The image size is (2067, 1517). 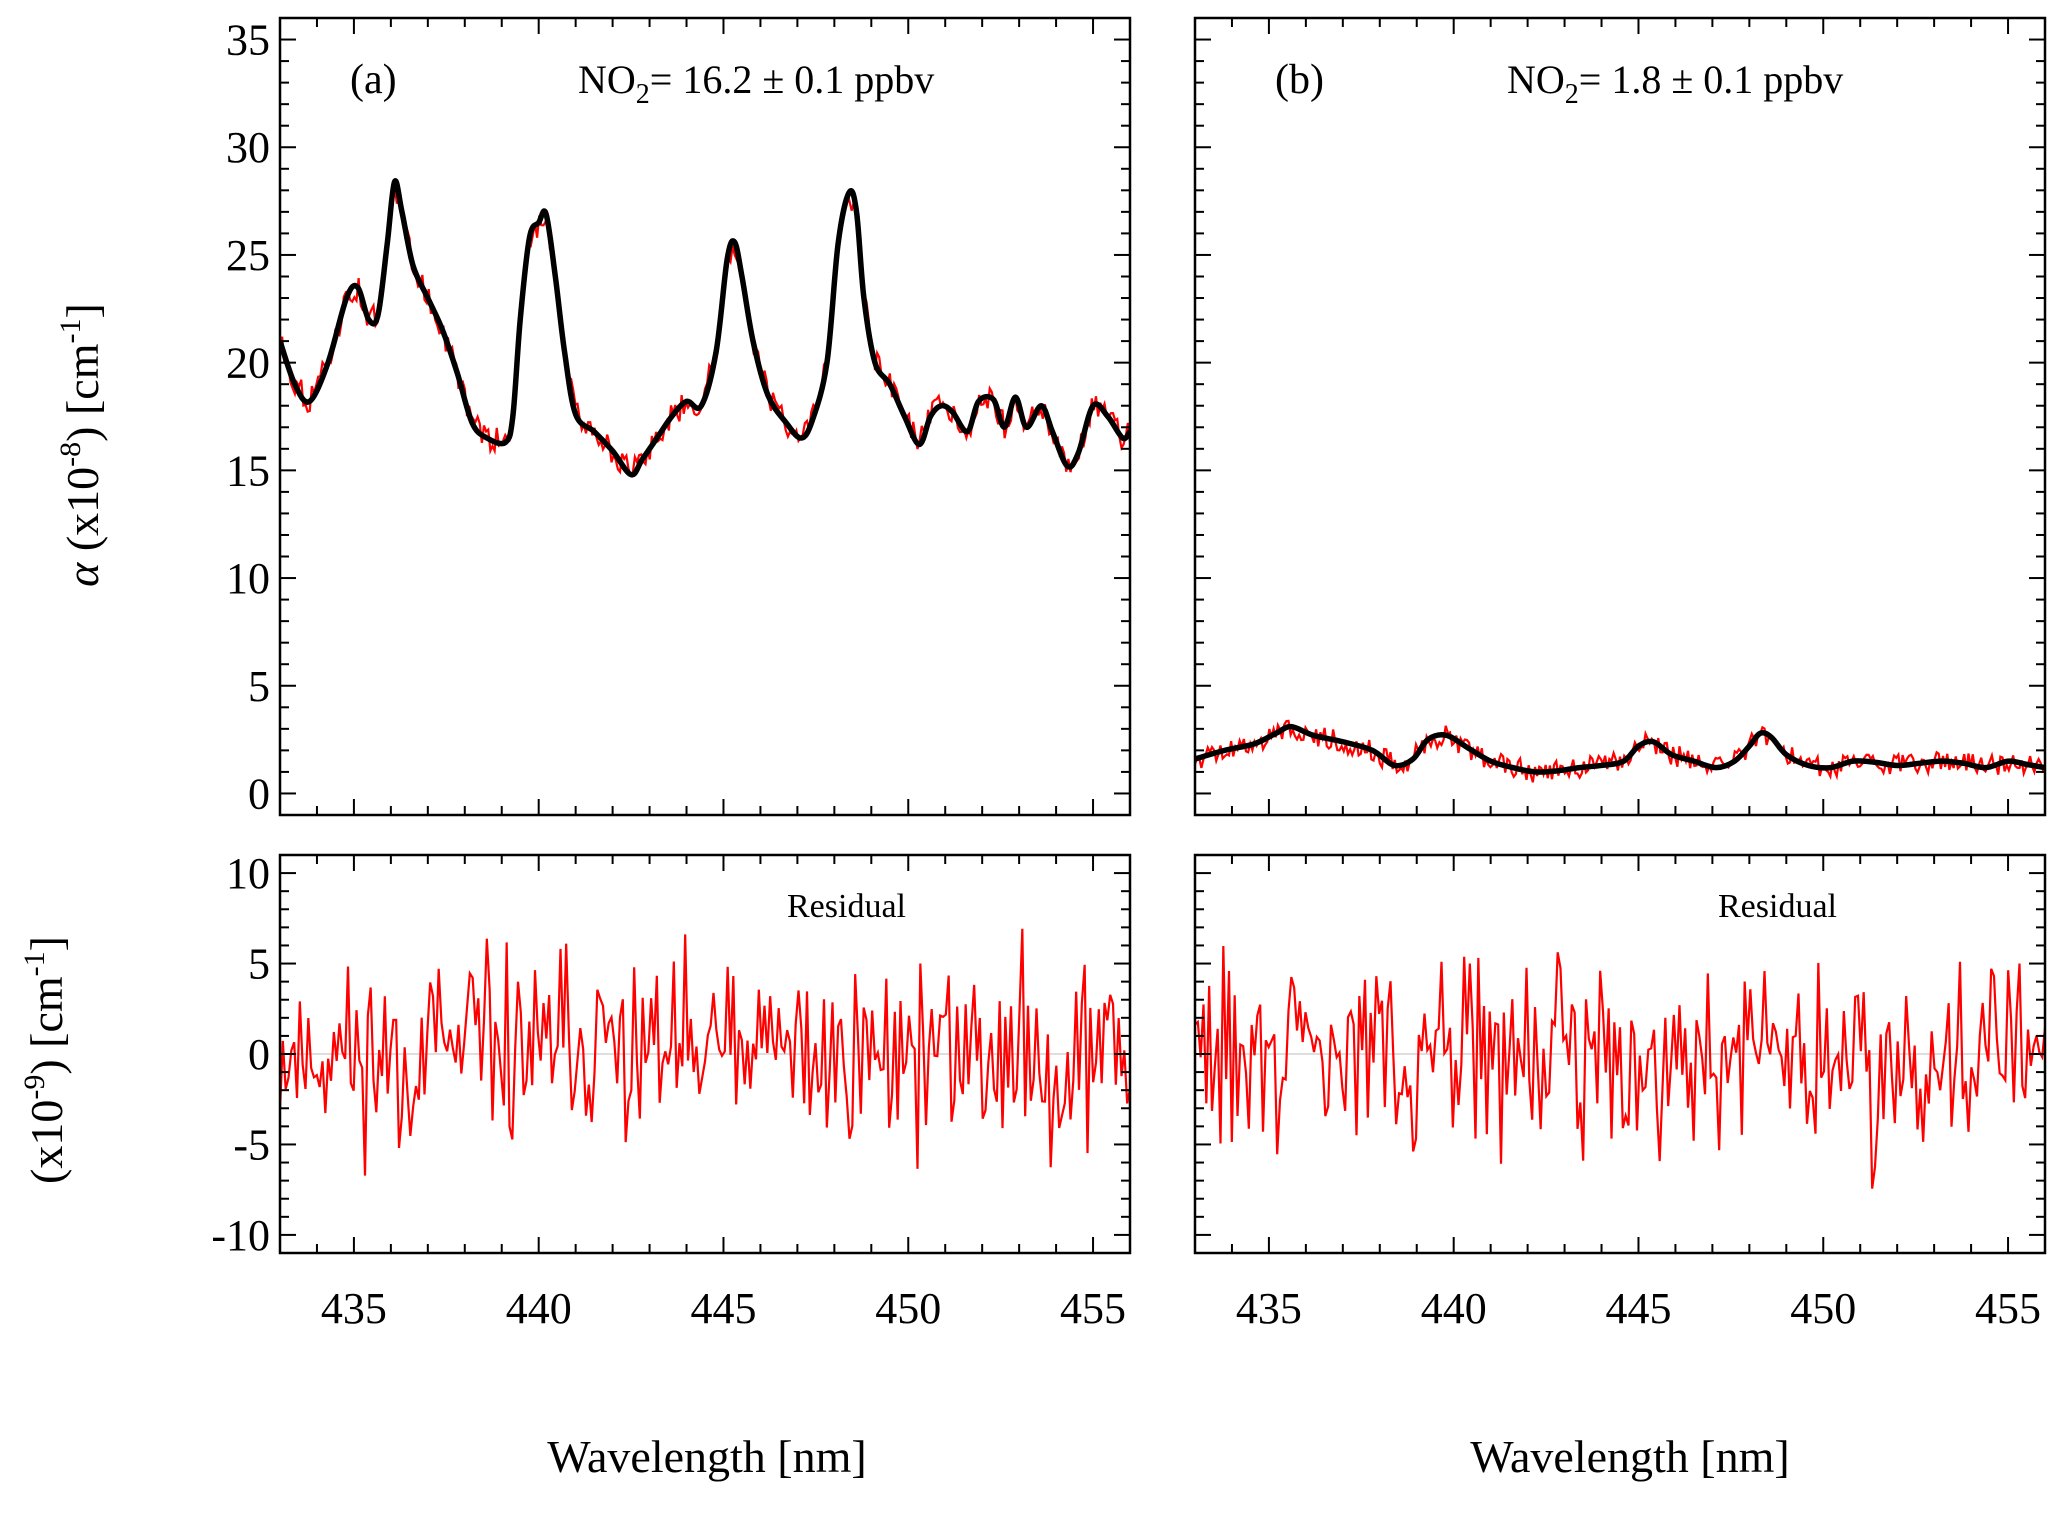 What do you see at coordinates (756, 83) in the screenshot?
I see `panel-a-annotation: NO2= 16.2 ± 0.1 ppbv` at bounding box center [756, 83].